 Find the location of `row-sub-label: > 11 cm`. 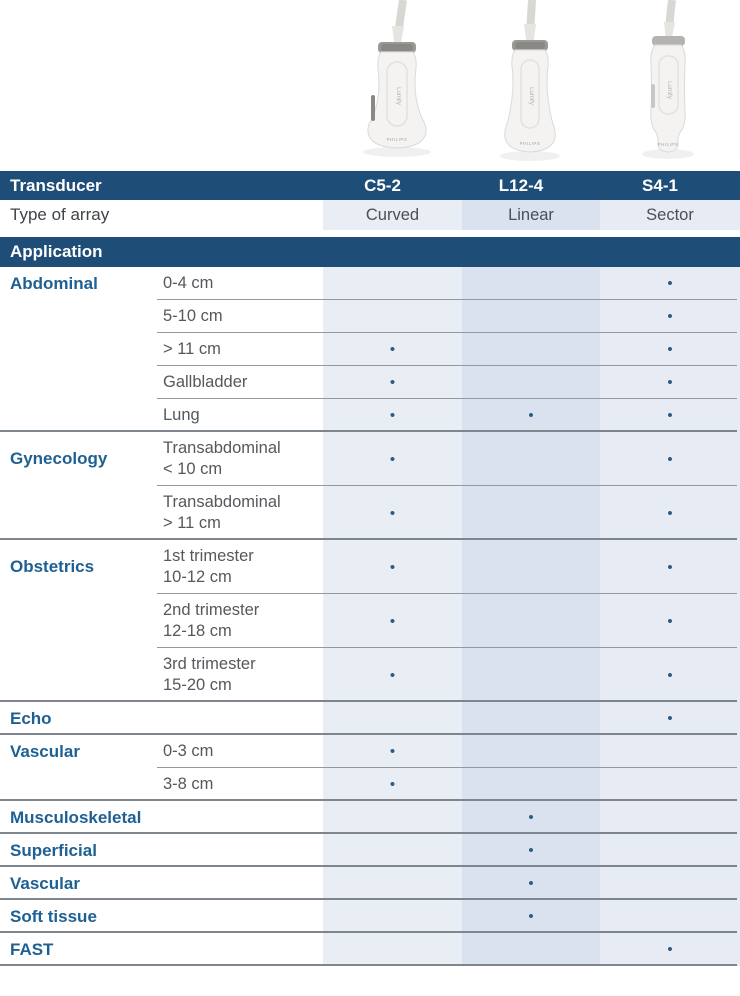

row-sub-label: > 11 cm is located at coordinates (192, 349).